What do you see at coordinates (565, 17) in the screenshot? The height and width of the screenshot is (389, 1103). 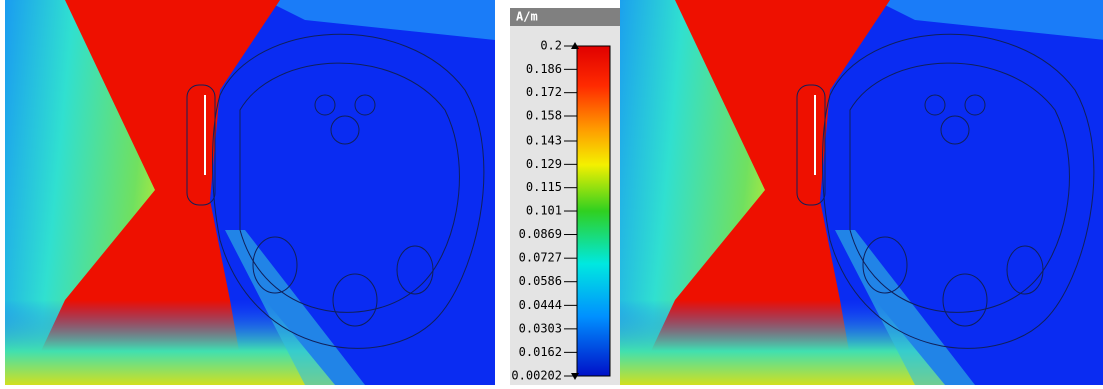 I see `colorbar-header` at bounding box center [565, 17].